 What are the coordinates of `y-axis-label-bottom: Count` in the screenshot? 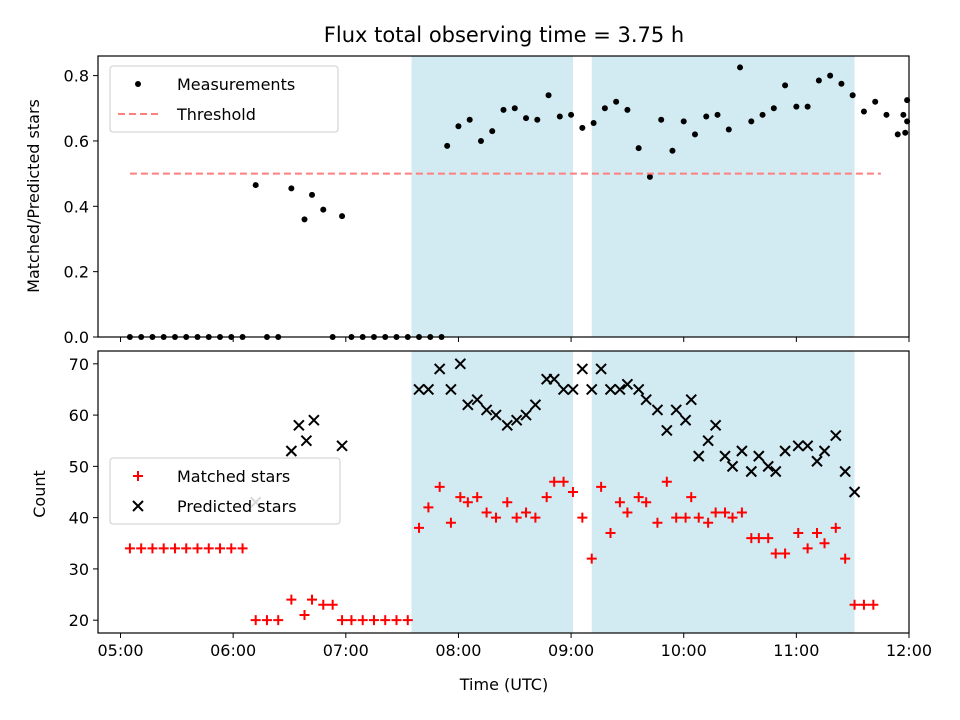 It's located at (39, 494).